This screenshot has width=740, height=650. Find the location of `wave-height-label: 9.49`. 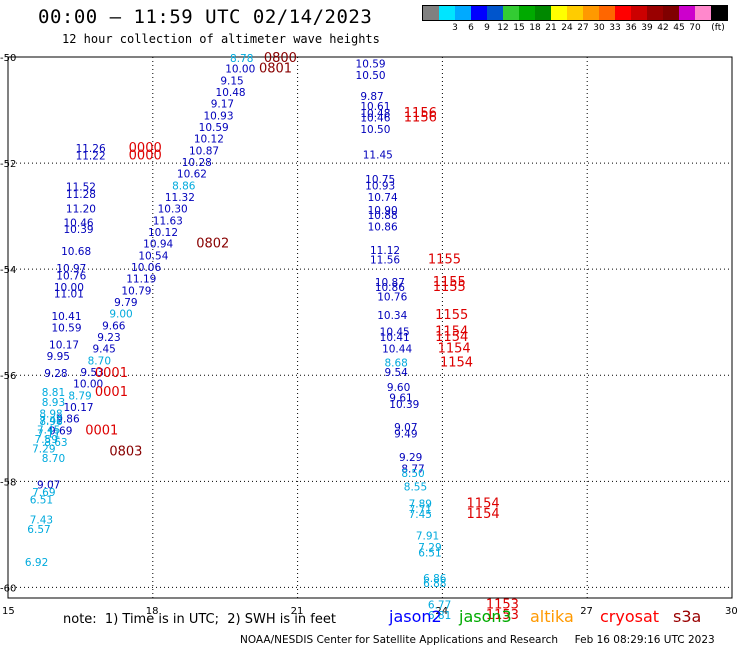

wave-height-label: 9.49 is located at coordinates (405, 435).